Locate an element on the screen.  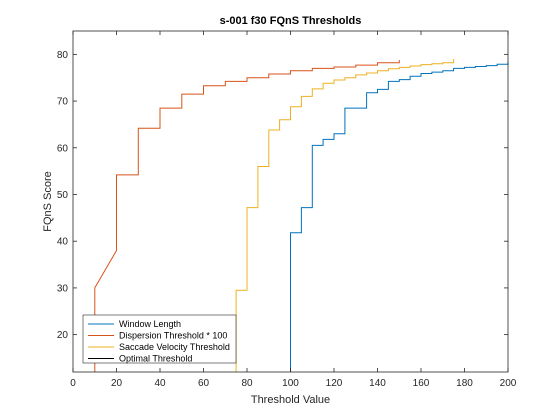
x-tick-label: 60 is located at coordinates (204, 383).